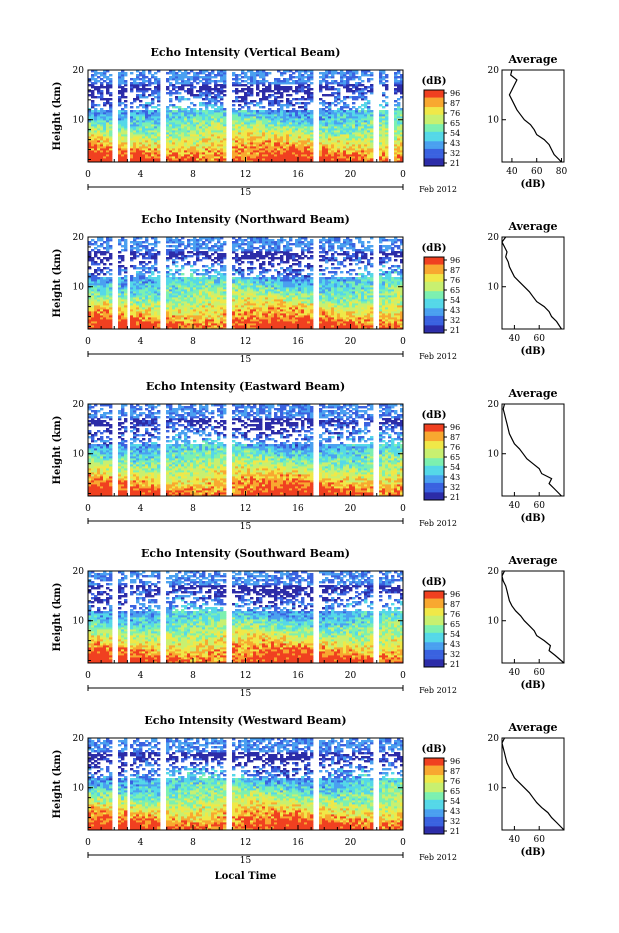  What do you see at coordinates (245, 116) in the screenshot?
I see `heatmap-cells` at bounding box center [245, 116].